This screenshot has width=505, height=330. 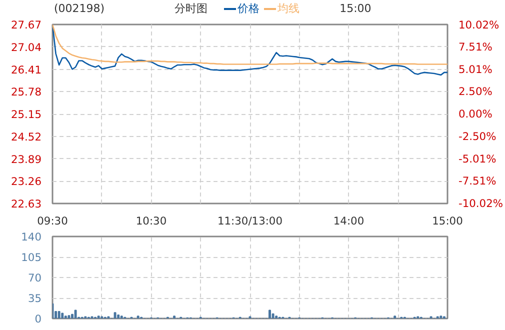 I want to click on x-tick-label: 14:00, so click(x=348, y=221).